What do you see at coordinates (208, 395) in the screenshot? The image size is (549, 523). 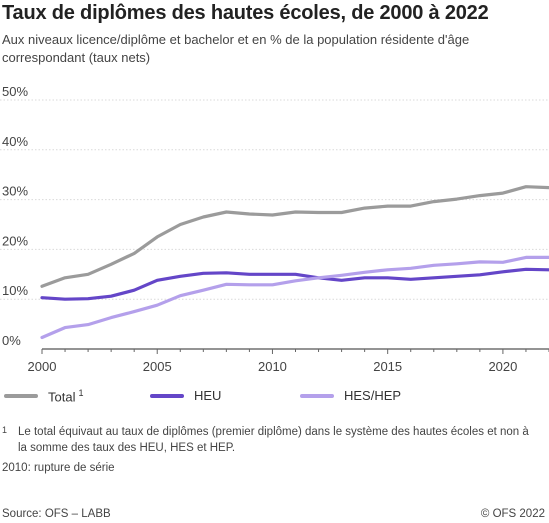 I see `legend-label-heu: HEU` at bounding box center [208, 395].